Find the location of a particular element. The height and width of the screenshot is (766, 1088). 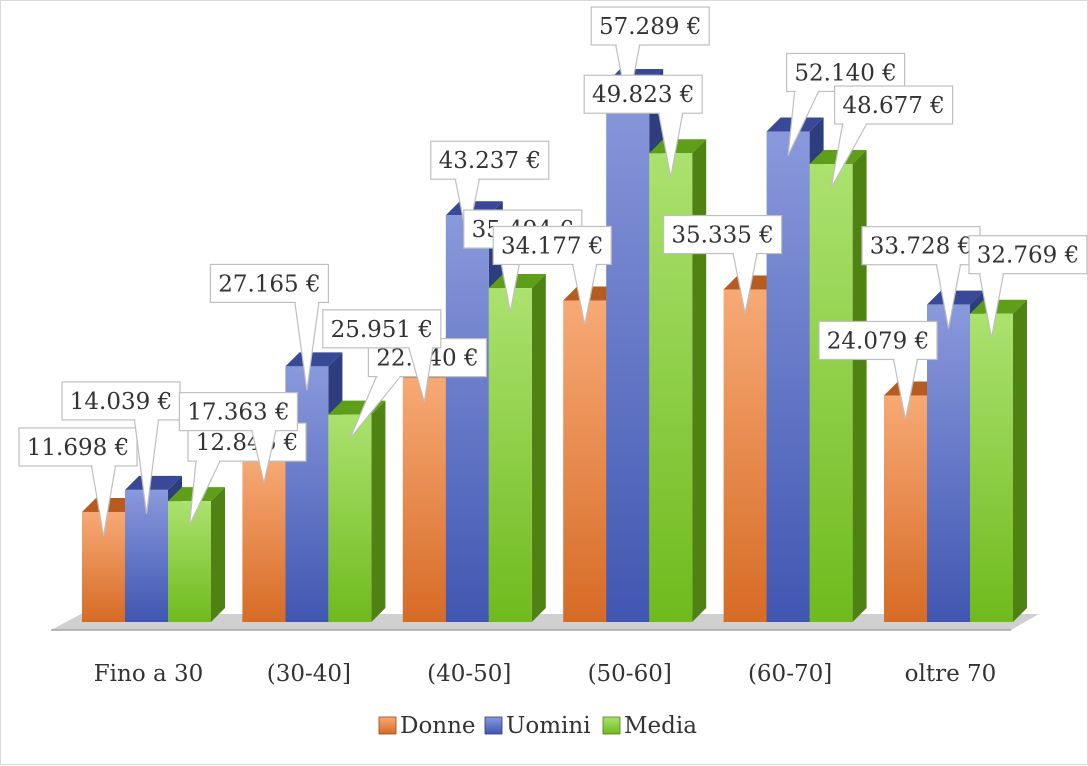

data-label-uomini-60-70: 52.140 € is located at coordinates (845, 104).